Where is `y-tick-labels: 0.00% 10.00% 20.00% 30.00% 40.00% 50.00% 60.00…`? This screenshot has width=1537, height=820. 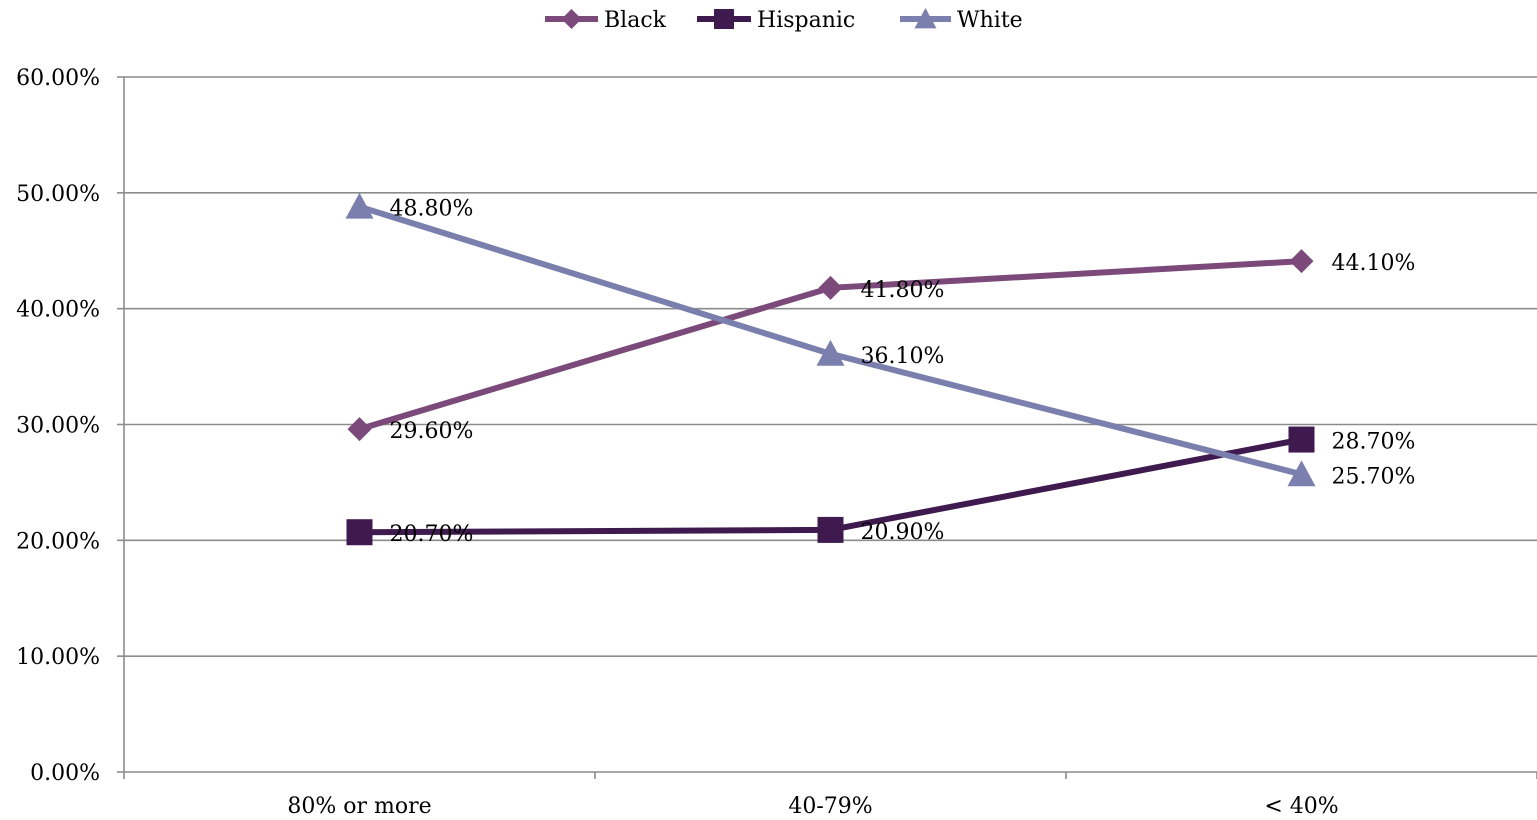 y-tick-labels: 0.00% 10.00% 20.00% 30.00% 40.00% 50.00% 60.00… is located at coordinates (58, 426).